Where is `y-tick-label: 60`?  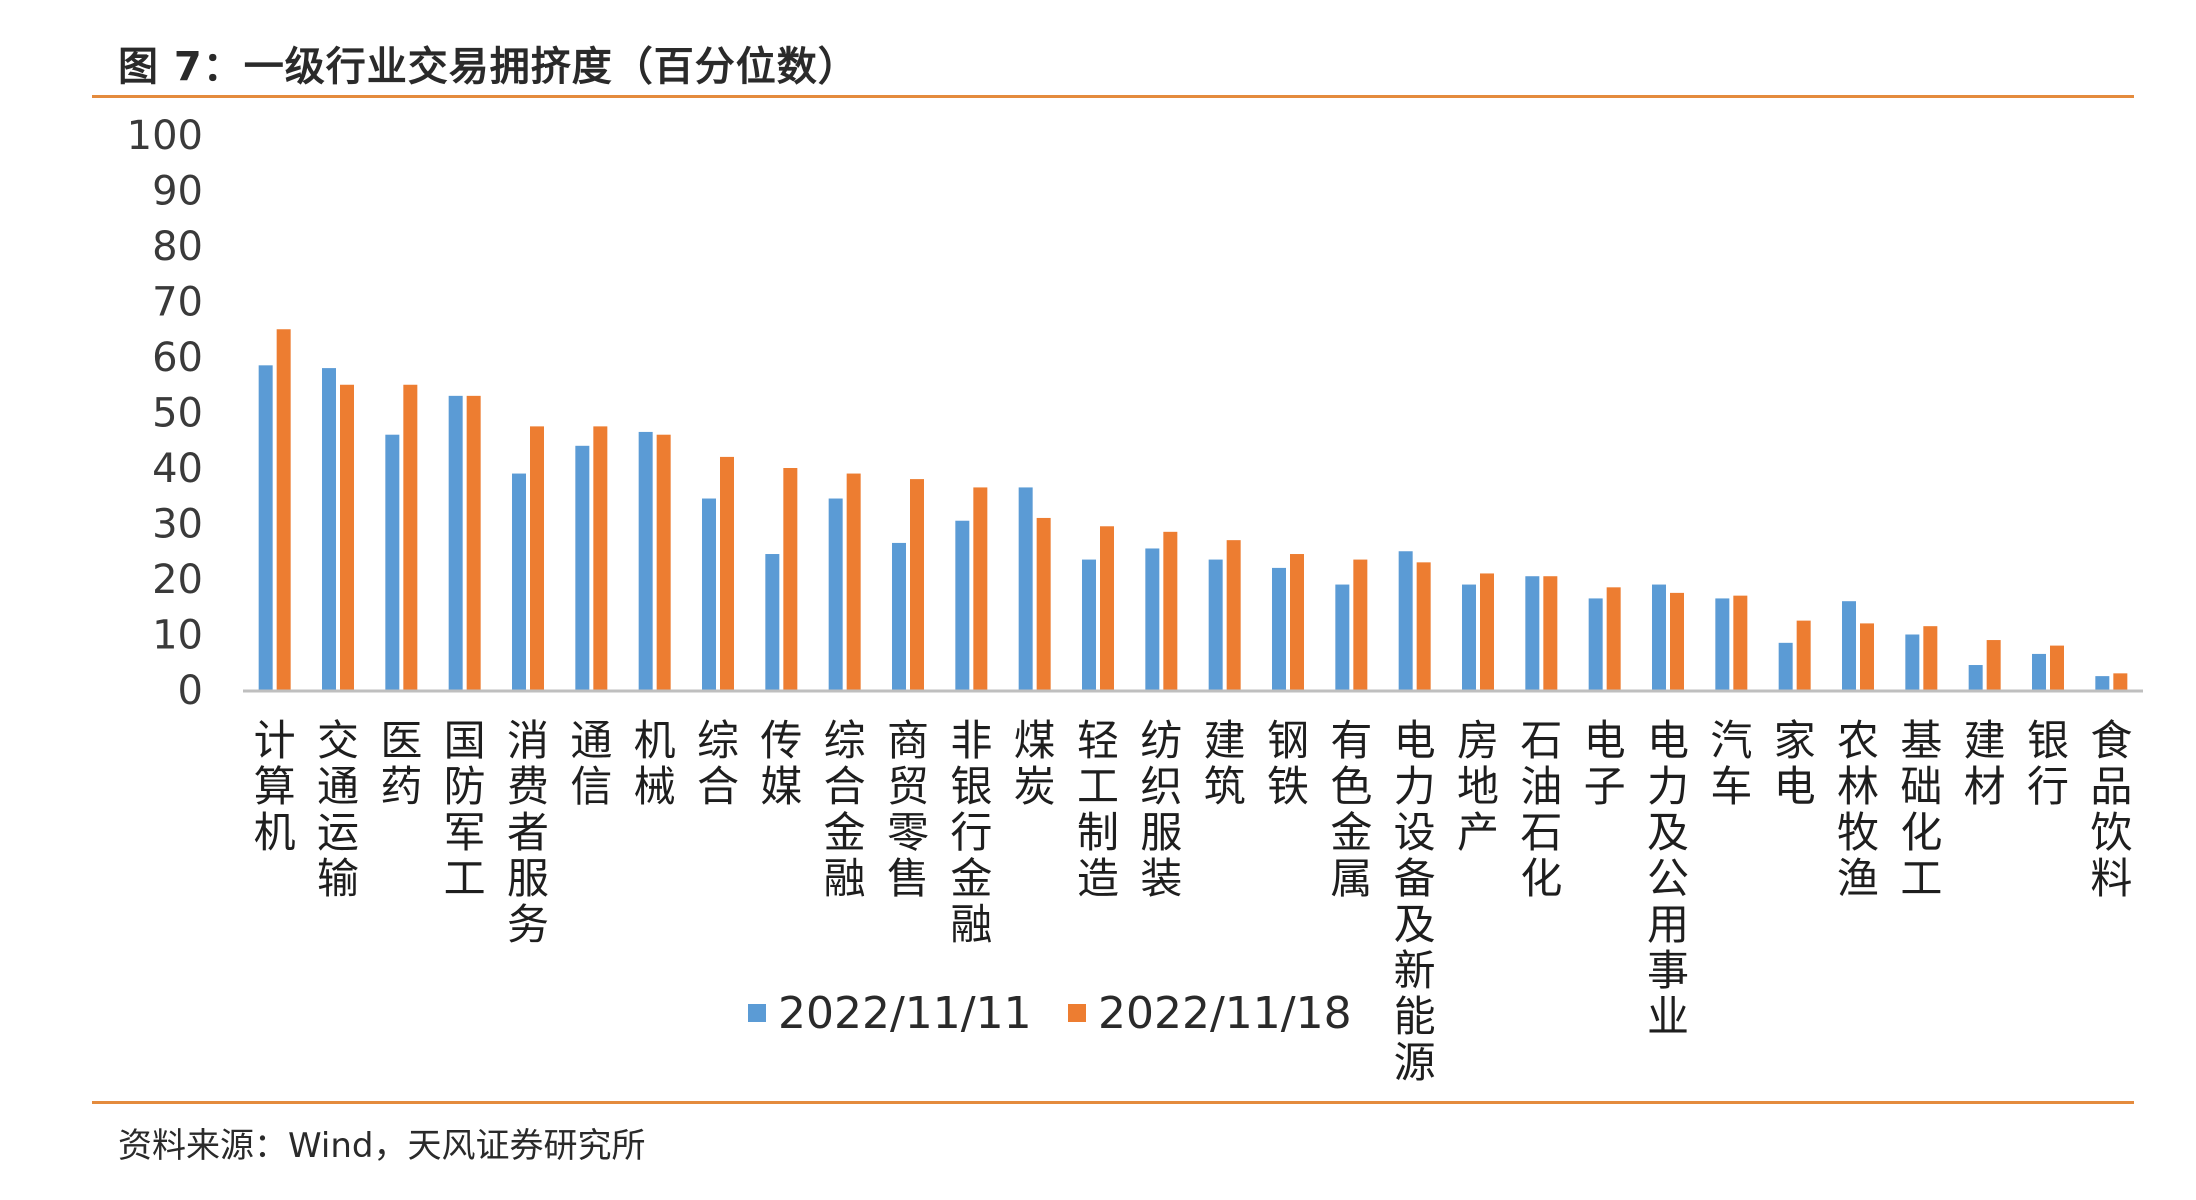
y-tick-label: 60 is located at coordinates (177, 358).